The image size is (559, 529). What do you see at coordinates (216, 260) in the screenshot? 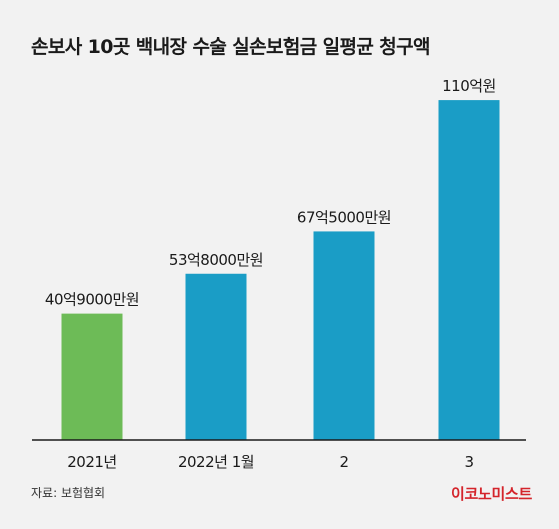
I see `data-label-2: 53억8000만원` at bounding box center [216, 260].